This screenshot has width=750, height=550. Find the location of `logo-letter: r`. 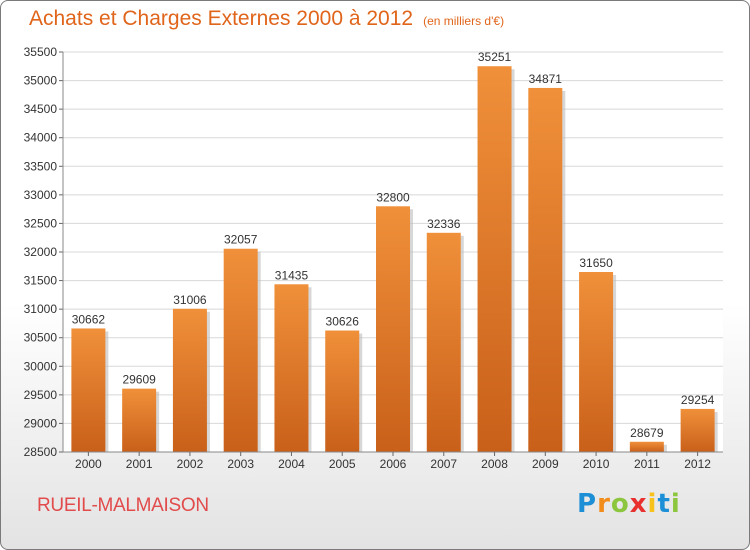

logo-letter: r is located at coordinates (604, 504).